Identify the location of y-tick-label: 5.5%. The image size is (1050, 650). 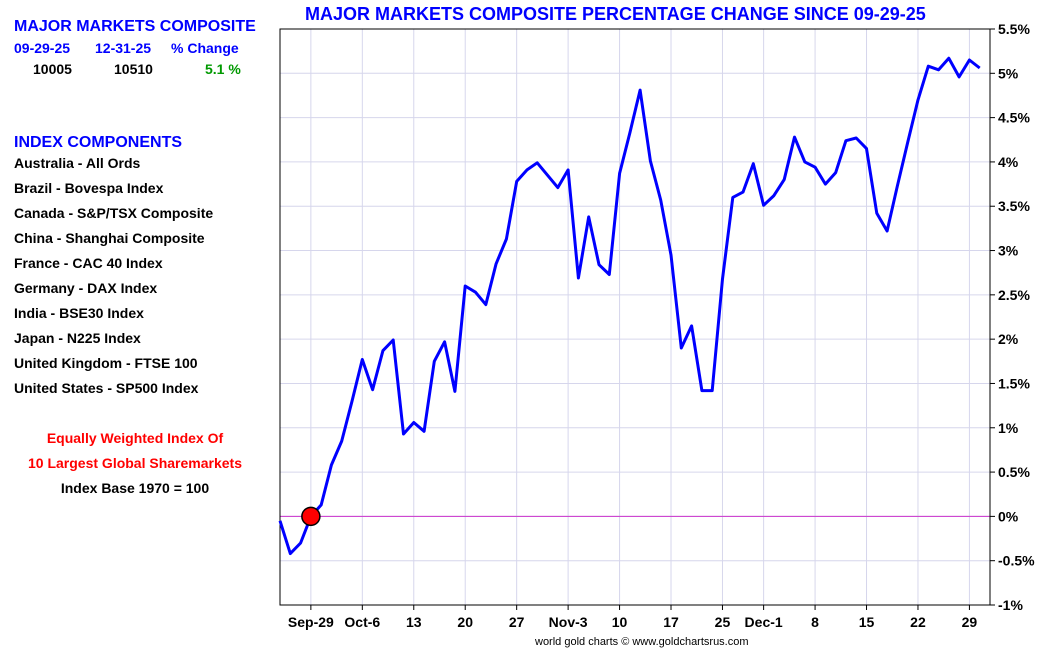
(1014, 29).